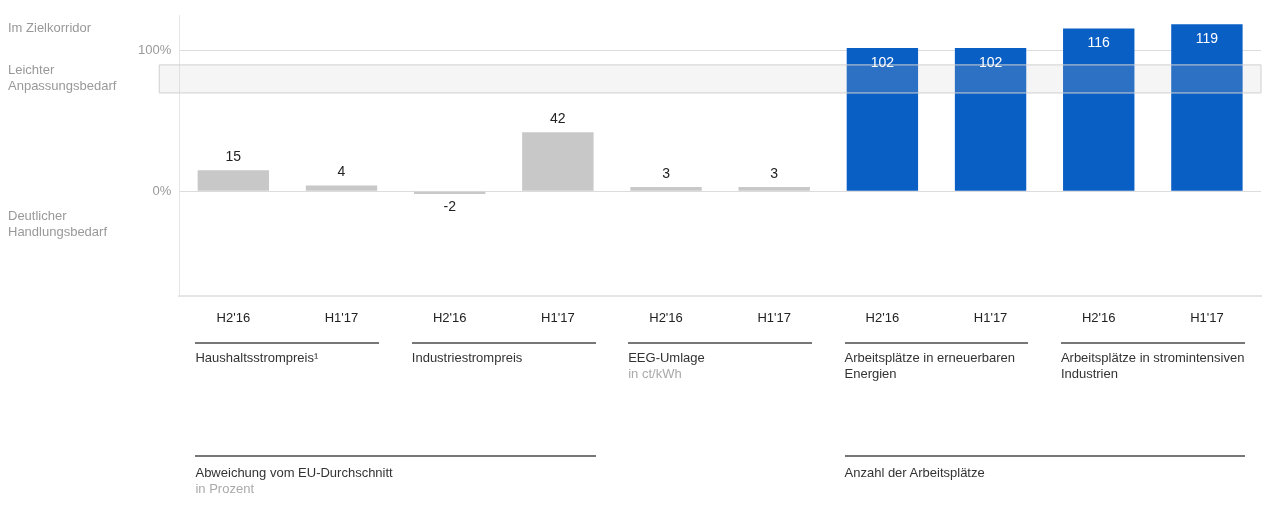 This screenshot has width=1271, height=510. I want to click on data-label: 4, so click(341, 171).